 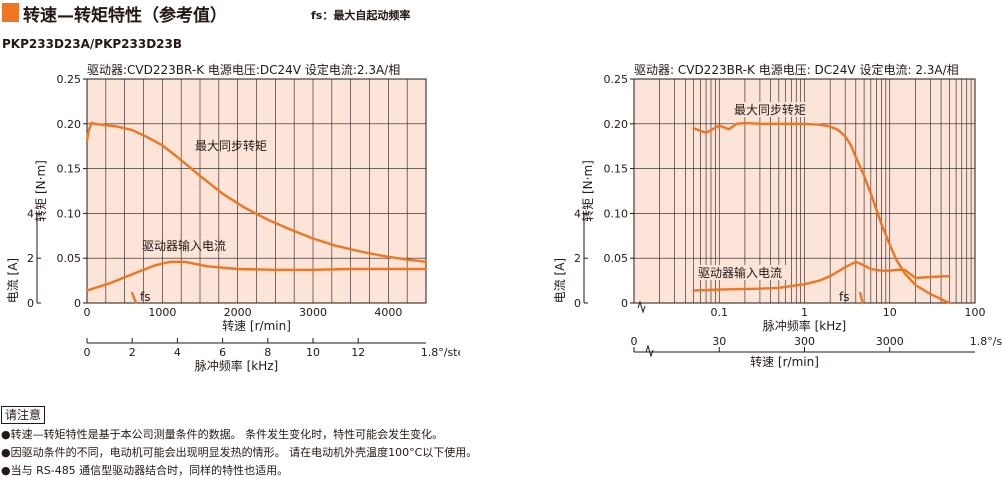 I want to click on x-tick-label: 1, so click(x=804, y=312).